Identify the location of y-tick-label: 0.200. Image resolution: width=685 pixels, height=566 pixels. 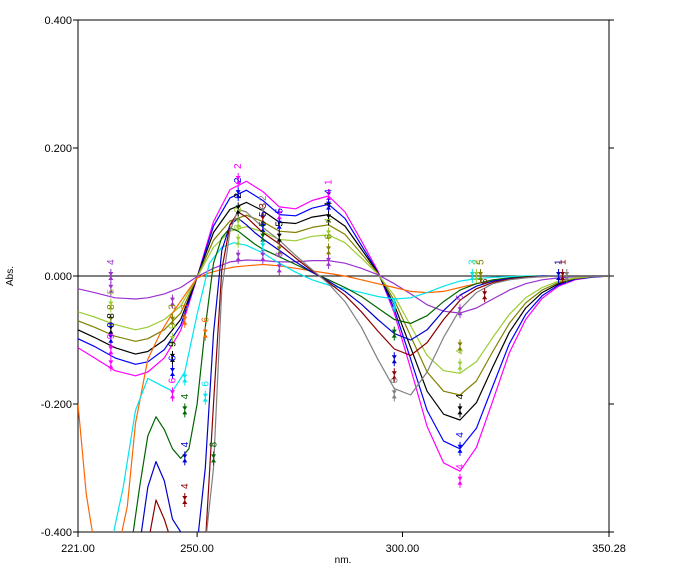
(58, 149).